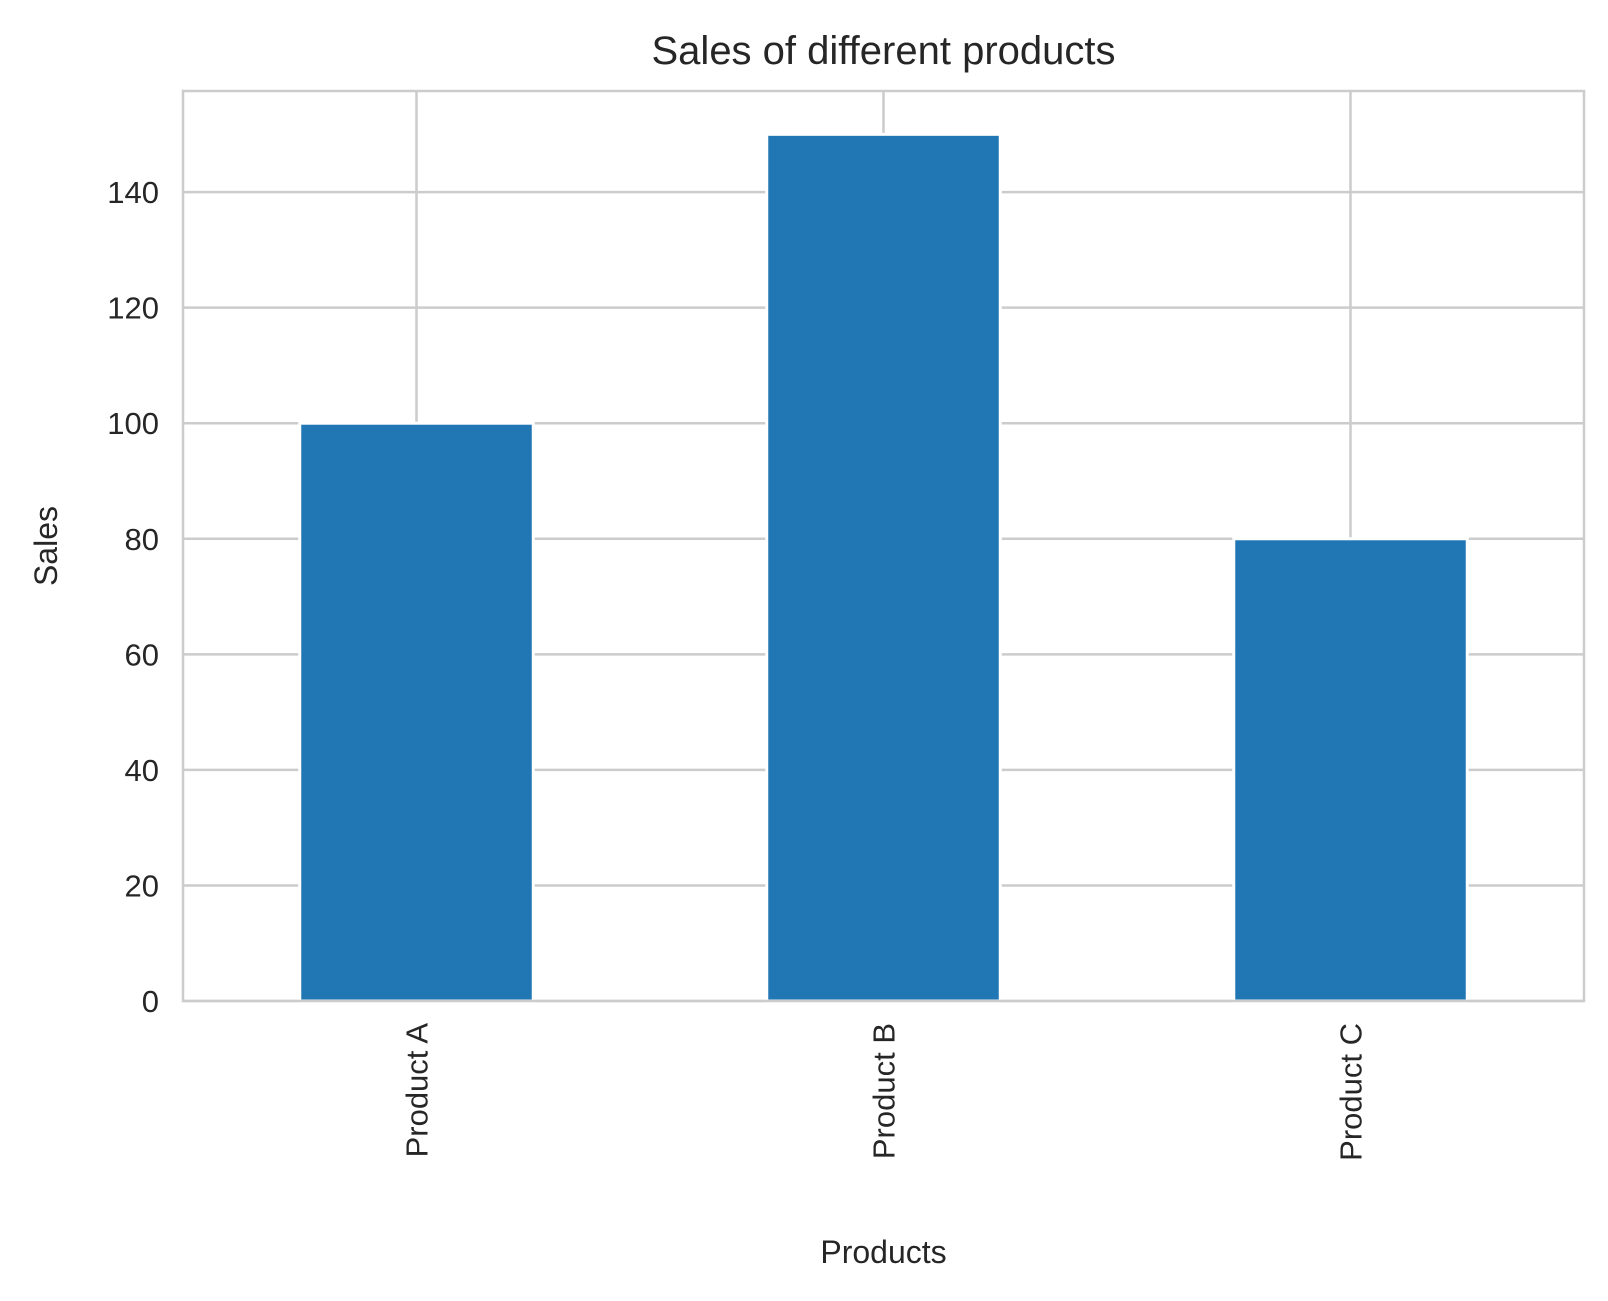 This screenshot has width=1608, height=1301. I want to click on y-tick-label: 120, so click(133, 308).